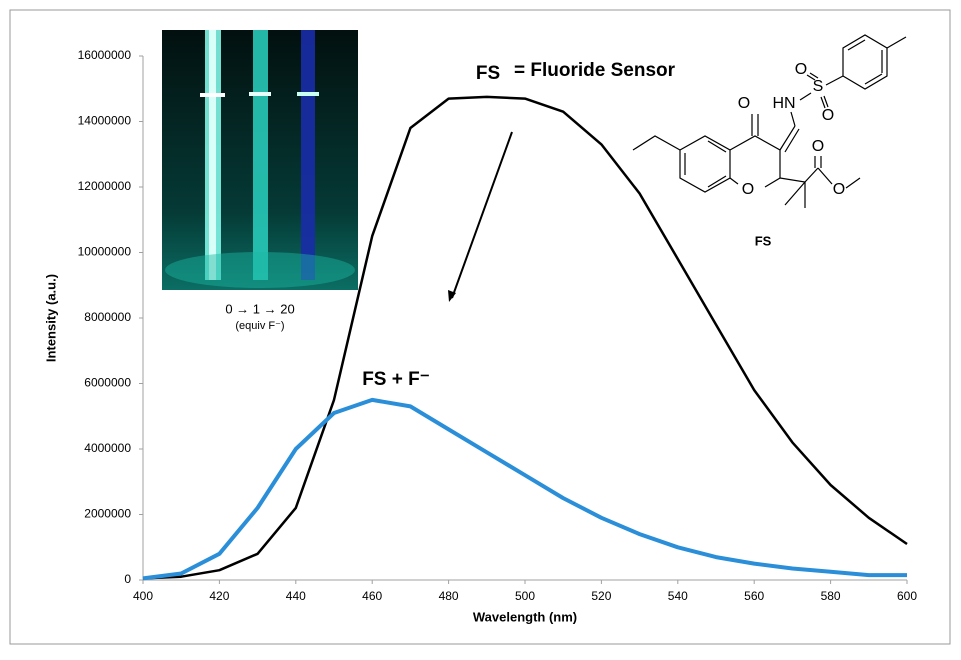 This screenshot has height=660, width=961. What do you see at coordinates (50, 318) in the screenshot?
I see `y-axis-title: Intensity (a.u.)` at bounding box center [50, 318].